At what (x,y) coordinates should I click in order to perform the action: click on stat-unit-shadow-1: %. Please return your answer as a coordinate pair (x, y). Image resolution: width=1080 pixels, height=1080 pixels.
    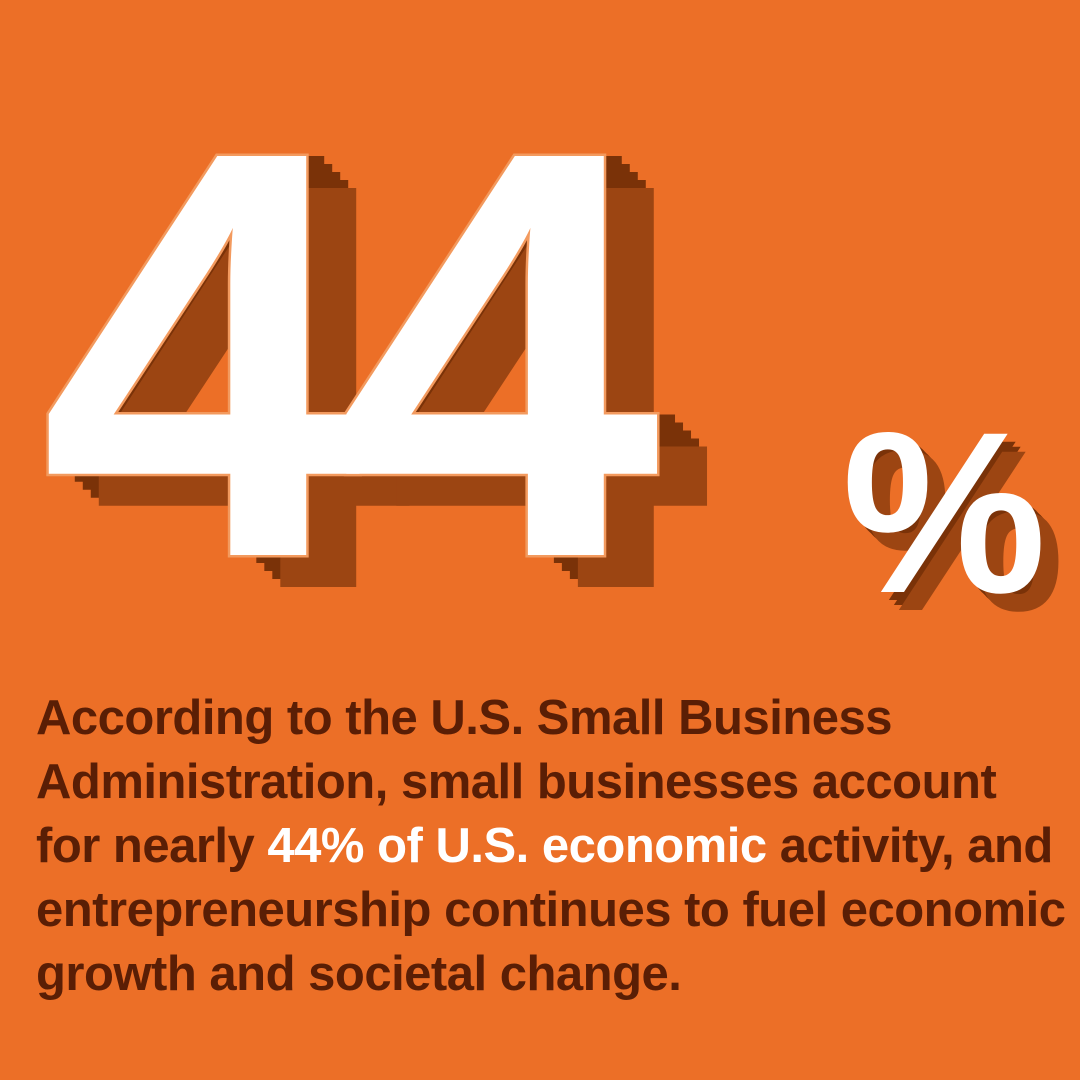
    Looking at the image, I should click on (957, 525).